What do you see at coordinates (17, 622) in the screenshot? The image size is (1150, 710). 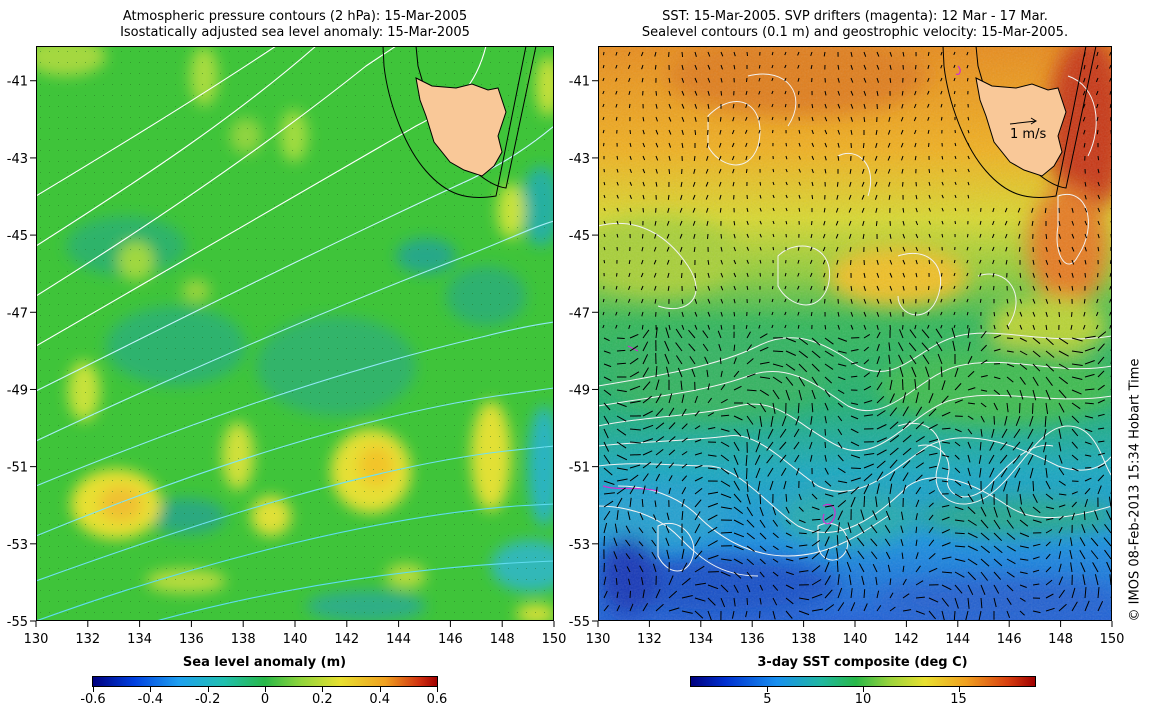 I see `left-map-lat-label: -55` at bounding box center [17, 622].